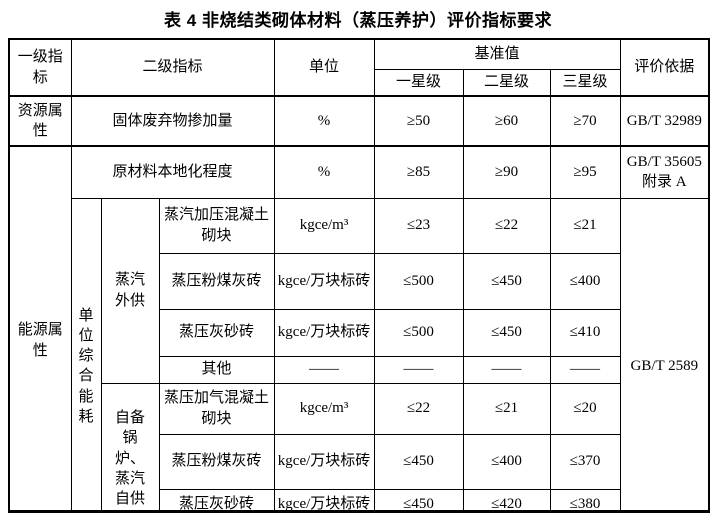 The height and width of the screenshot is (517, 716). I want to click on indicator-solid-waste: 固体废弃物掺加量, so click(172, 121).